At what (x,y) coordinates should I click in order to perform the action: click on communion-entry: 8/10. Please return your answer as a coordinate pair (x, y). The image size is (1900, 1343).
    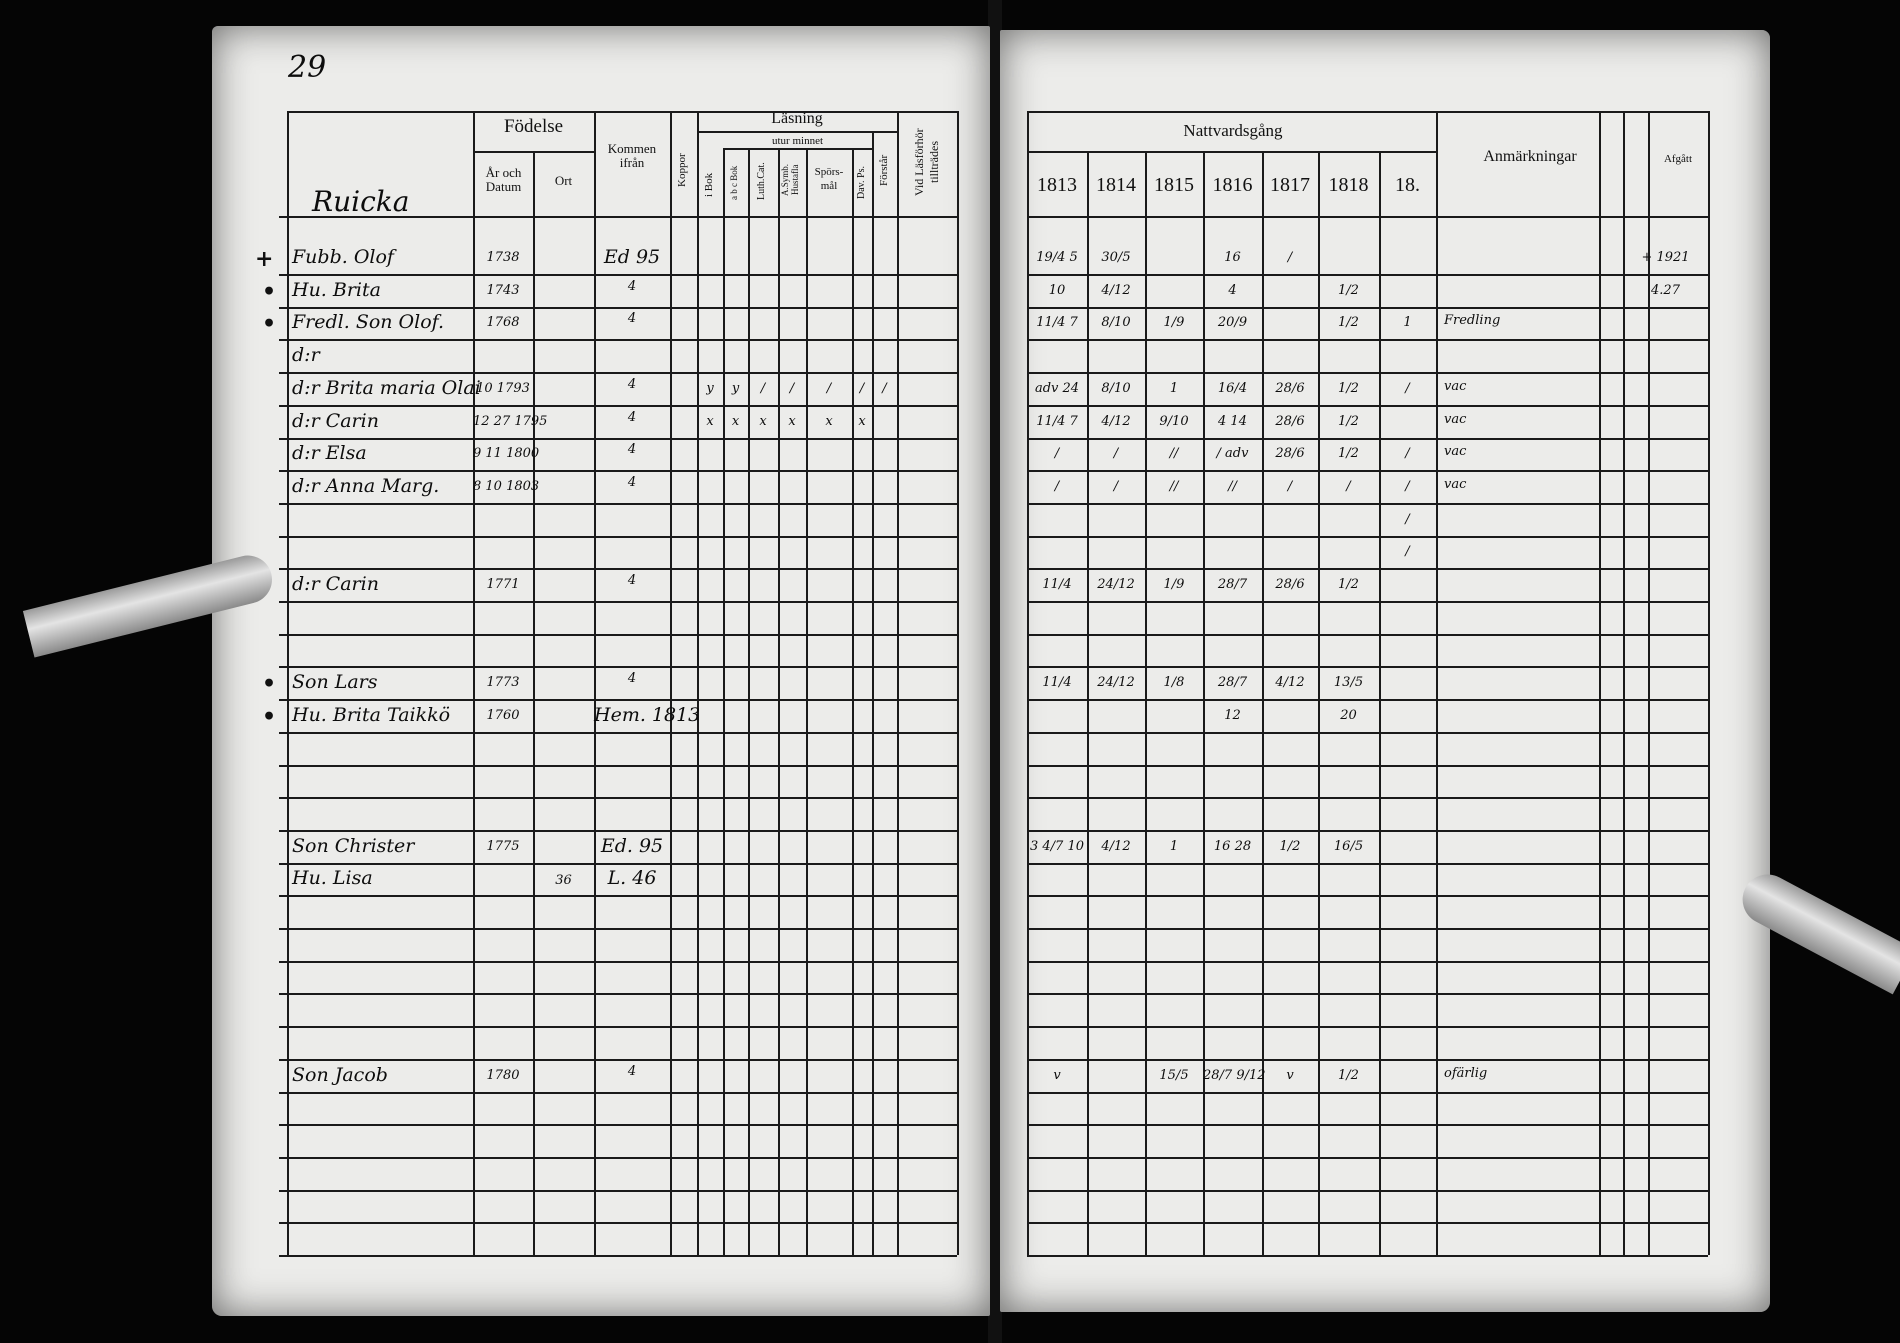
    Looking at the image, I should click on (1116, 323).